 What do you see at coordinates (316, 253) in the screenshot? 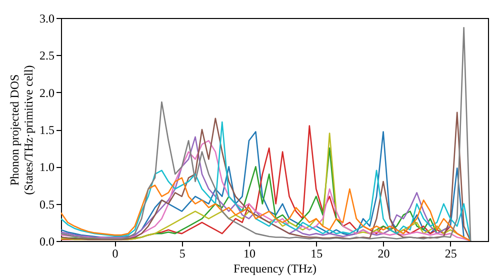
I see `x-tick-label: 15` at bounding box center [316, 253].